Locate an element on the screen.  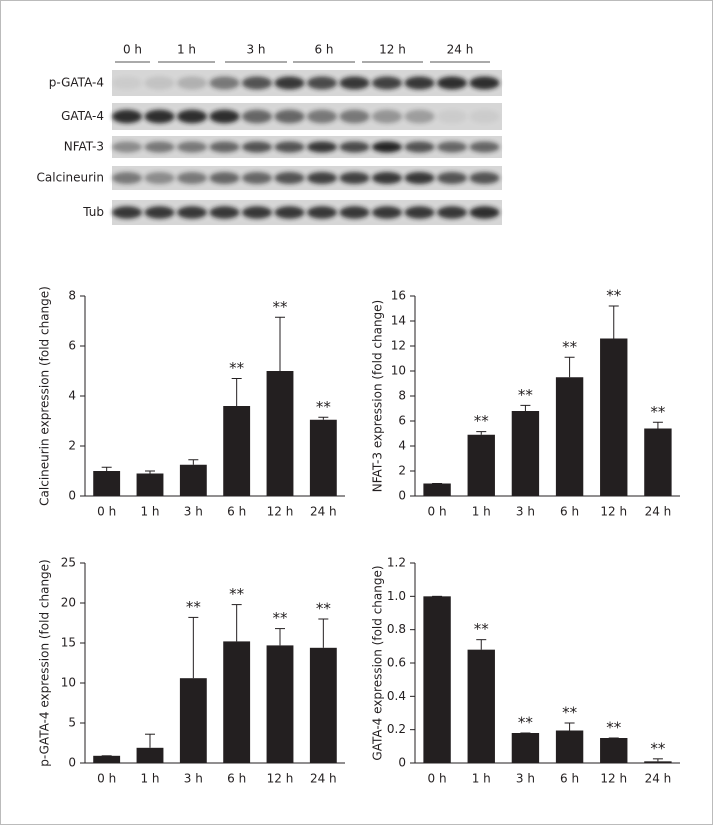
y-axis-label: Calcineurin expression (fold change) is located at coordinates (45, 396).